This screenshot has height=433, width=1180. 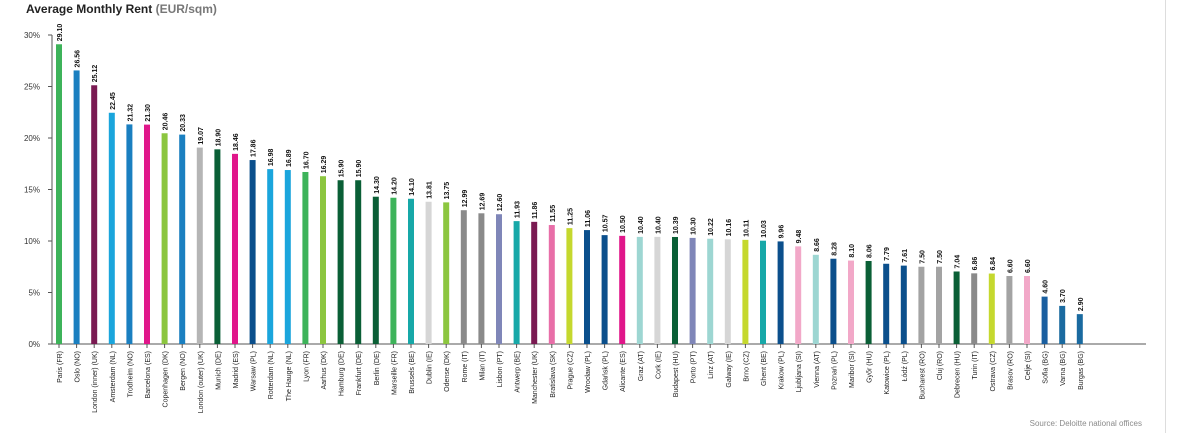 What do you see at coordinates (1028, 365) in the screenshot?
I see `x-tick-label: Celje (SI)` at bounding box center [1028, 365].